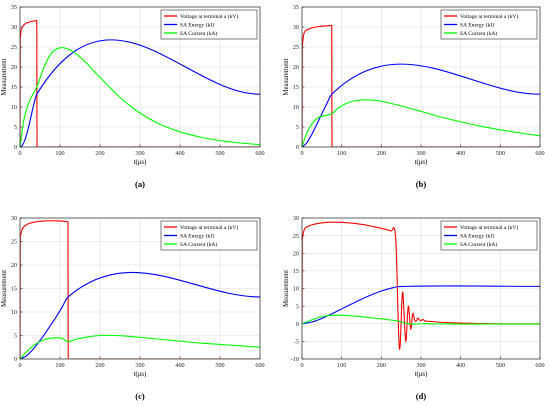  I want to click on panel-label: (a), so click(140, 184).